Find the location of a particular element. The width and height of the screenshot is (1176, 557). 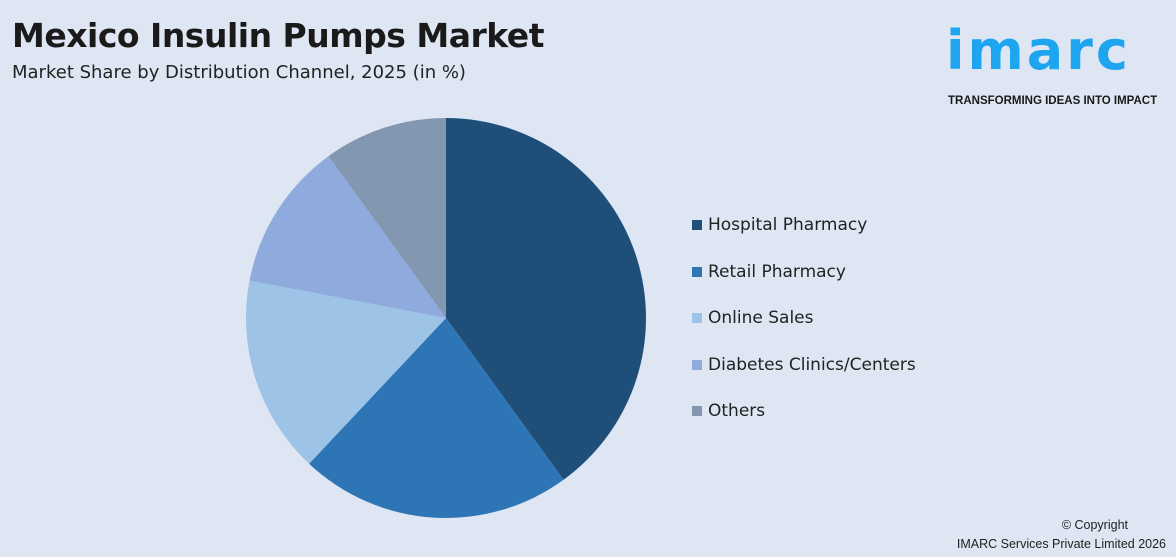

legend-item: Others is located at coordinates (804, 411).